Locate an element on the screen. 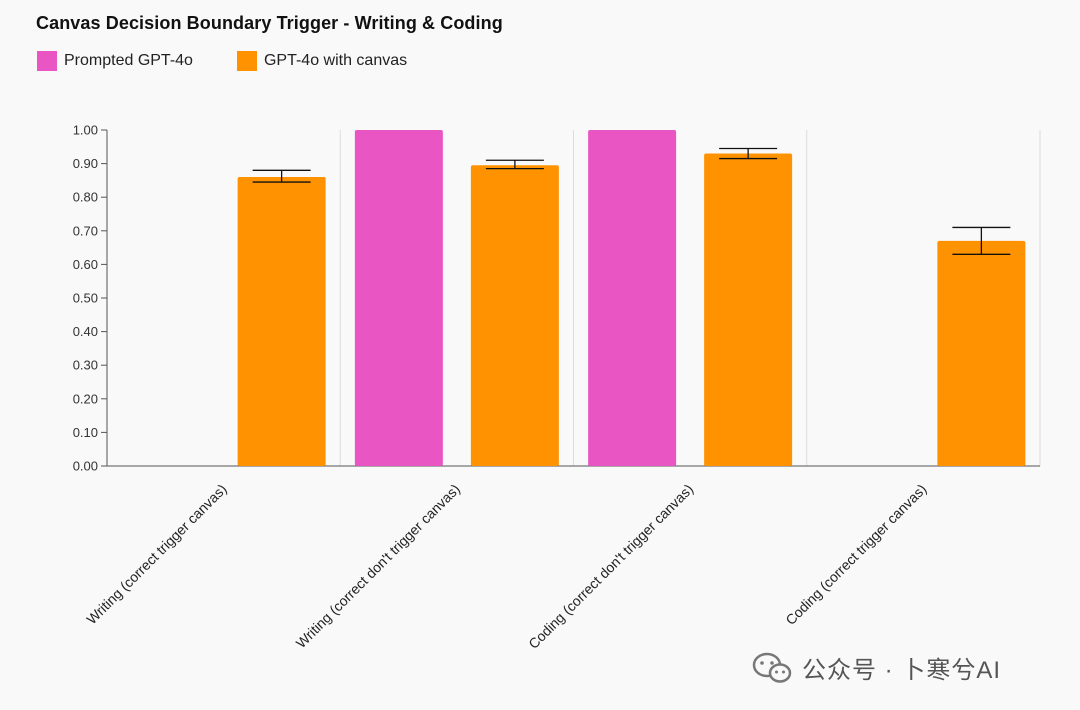  legend: Prompted GPT-4o GPT-4o with canvas is located at coordinates (244, 61).